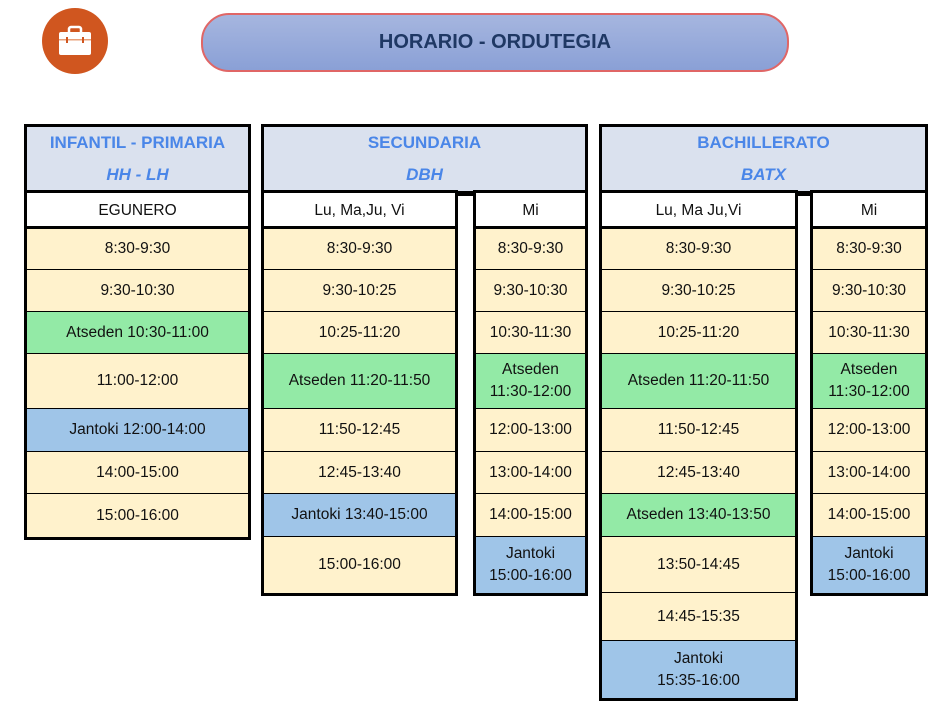 Image resolution: width=947 pixels, height=705 pixels. I want to click on section-header-inner: SECUNDARIA DBH, so click(424, 159).